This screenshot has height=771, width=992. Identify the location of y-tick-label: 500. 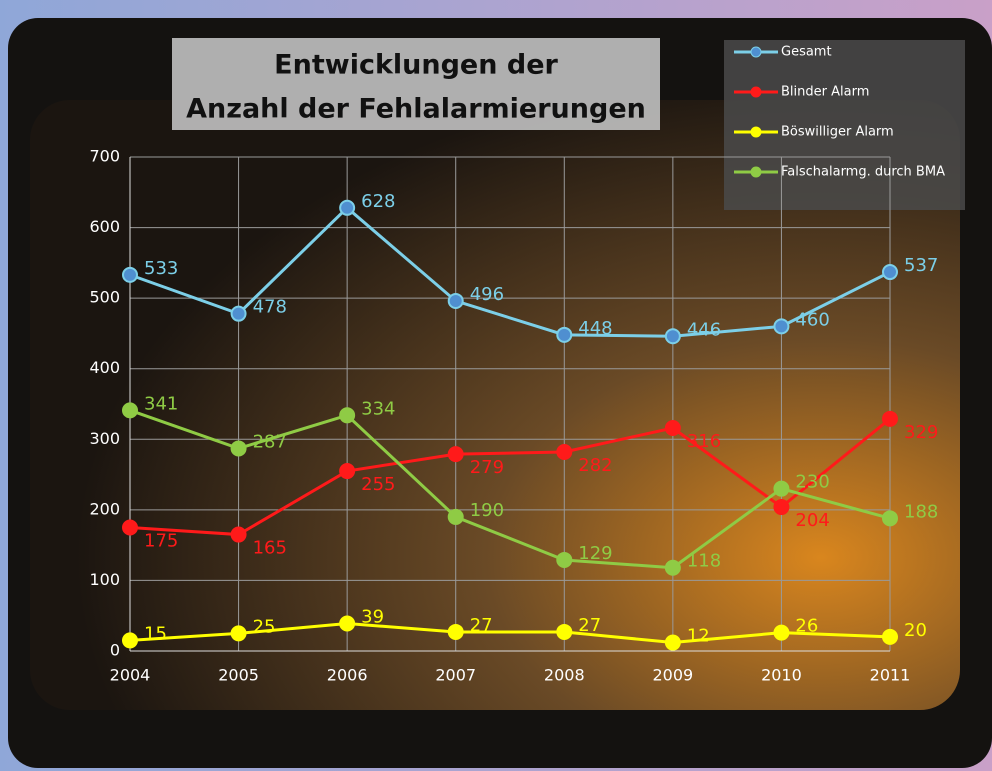
(104, 297).